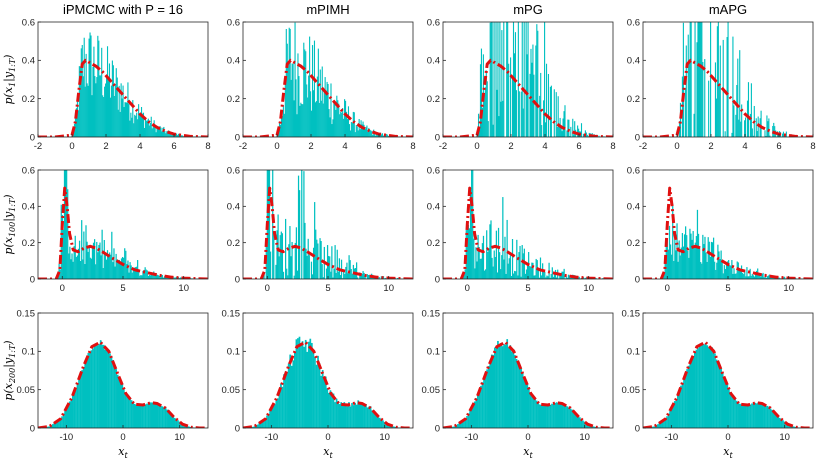 The height and width of the screenshot is (463, 830). I want to click on subplot: 0 0.05 0.1 0.15 -10 0 10 xt, so click(318, 384).